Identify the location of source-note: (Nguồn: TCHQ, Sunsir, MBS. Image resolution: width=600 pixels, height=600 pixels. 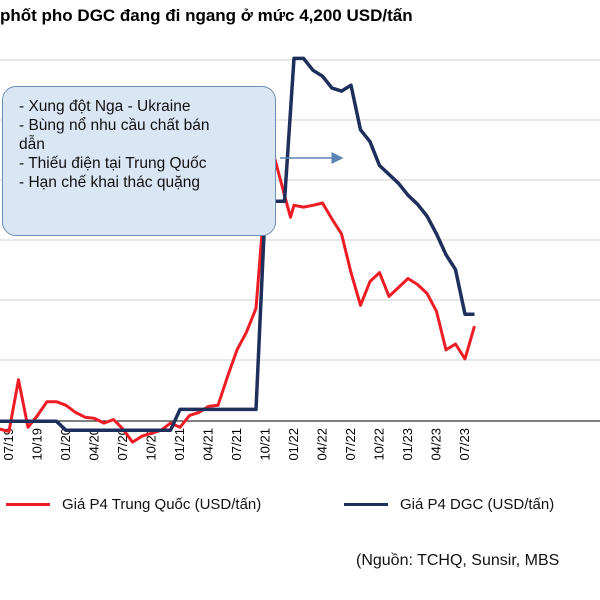
(458, 560).